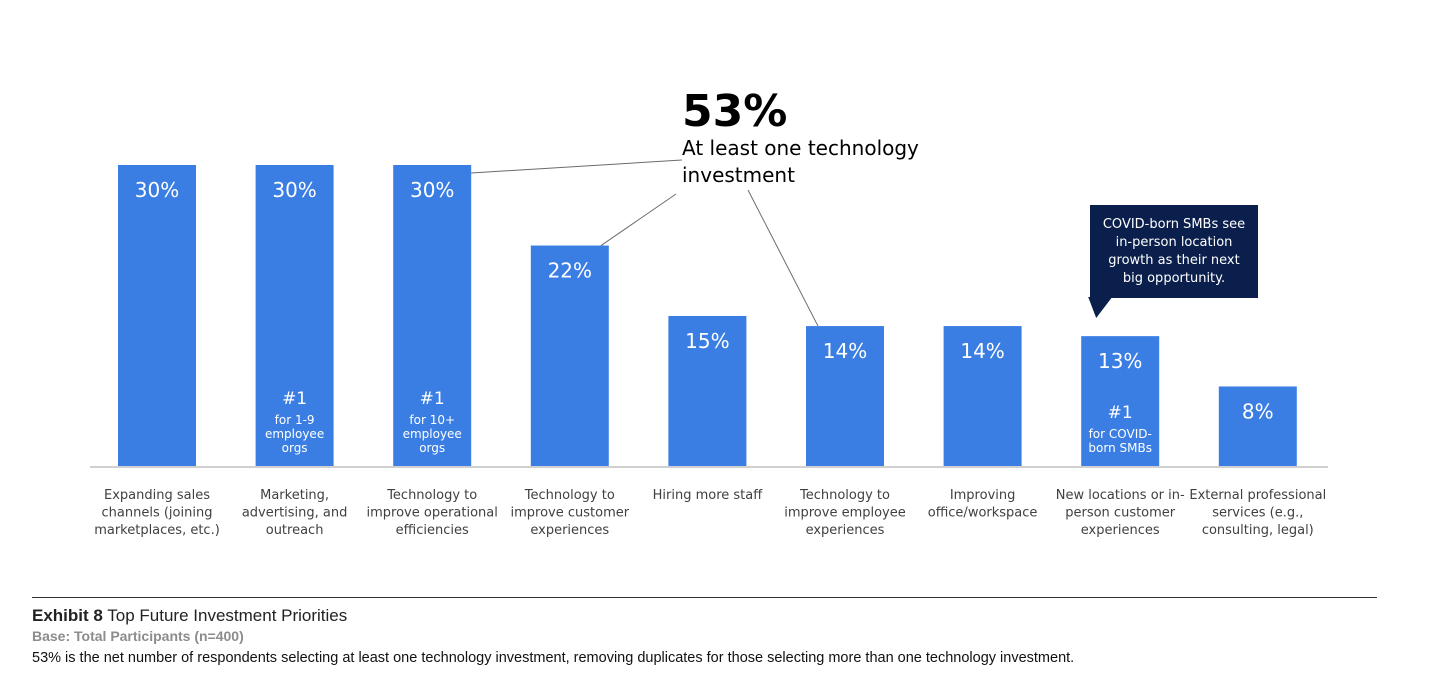  What do you see at coordinates (1174, 242) in the screenshot?
I see `callout-line-2: in-person location` at bounding box center [1174, 242].